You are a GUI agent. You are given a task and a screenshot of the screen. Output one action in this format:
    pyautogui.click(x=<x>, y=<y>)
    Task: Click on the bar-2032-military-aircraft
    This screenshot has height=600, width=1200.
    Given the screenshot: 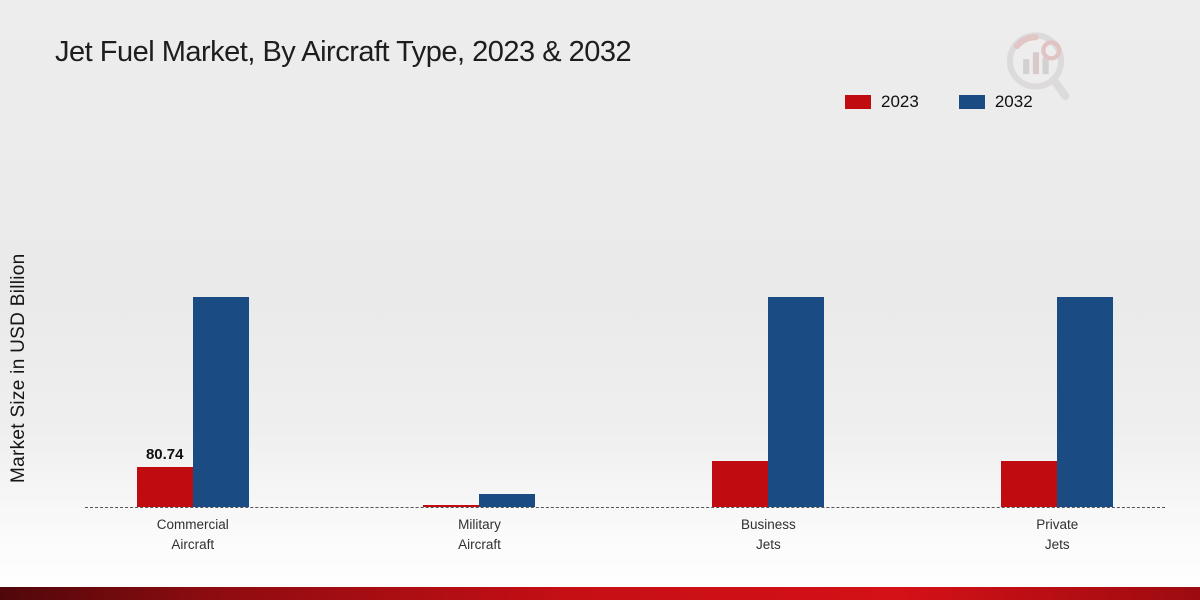 What is the action you would take?
    pyautogui.click(x=507, y=500)
    